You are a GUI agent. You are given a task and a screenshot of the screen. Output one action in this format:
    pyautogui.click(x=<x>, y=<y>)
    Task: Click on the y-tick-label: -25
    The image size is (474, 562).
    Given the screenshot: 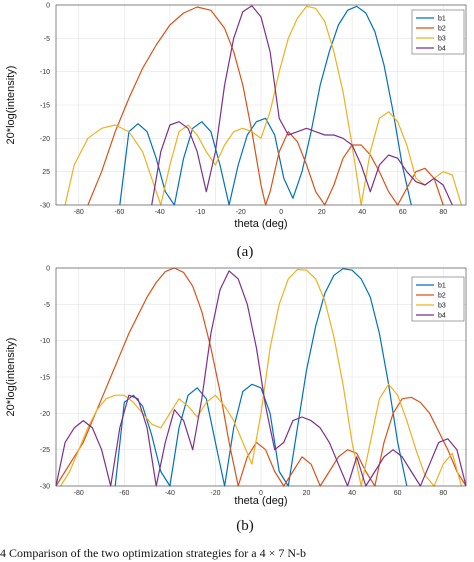 What is the action you would take?
    pyautogui.click(x=45, y=450)
    